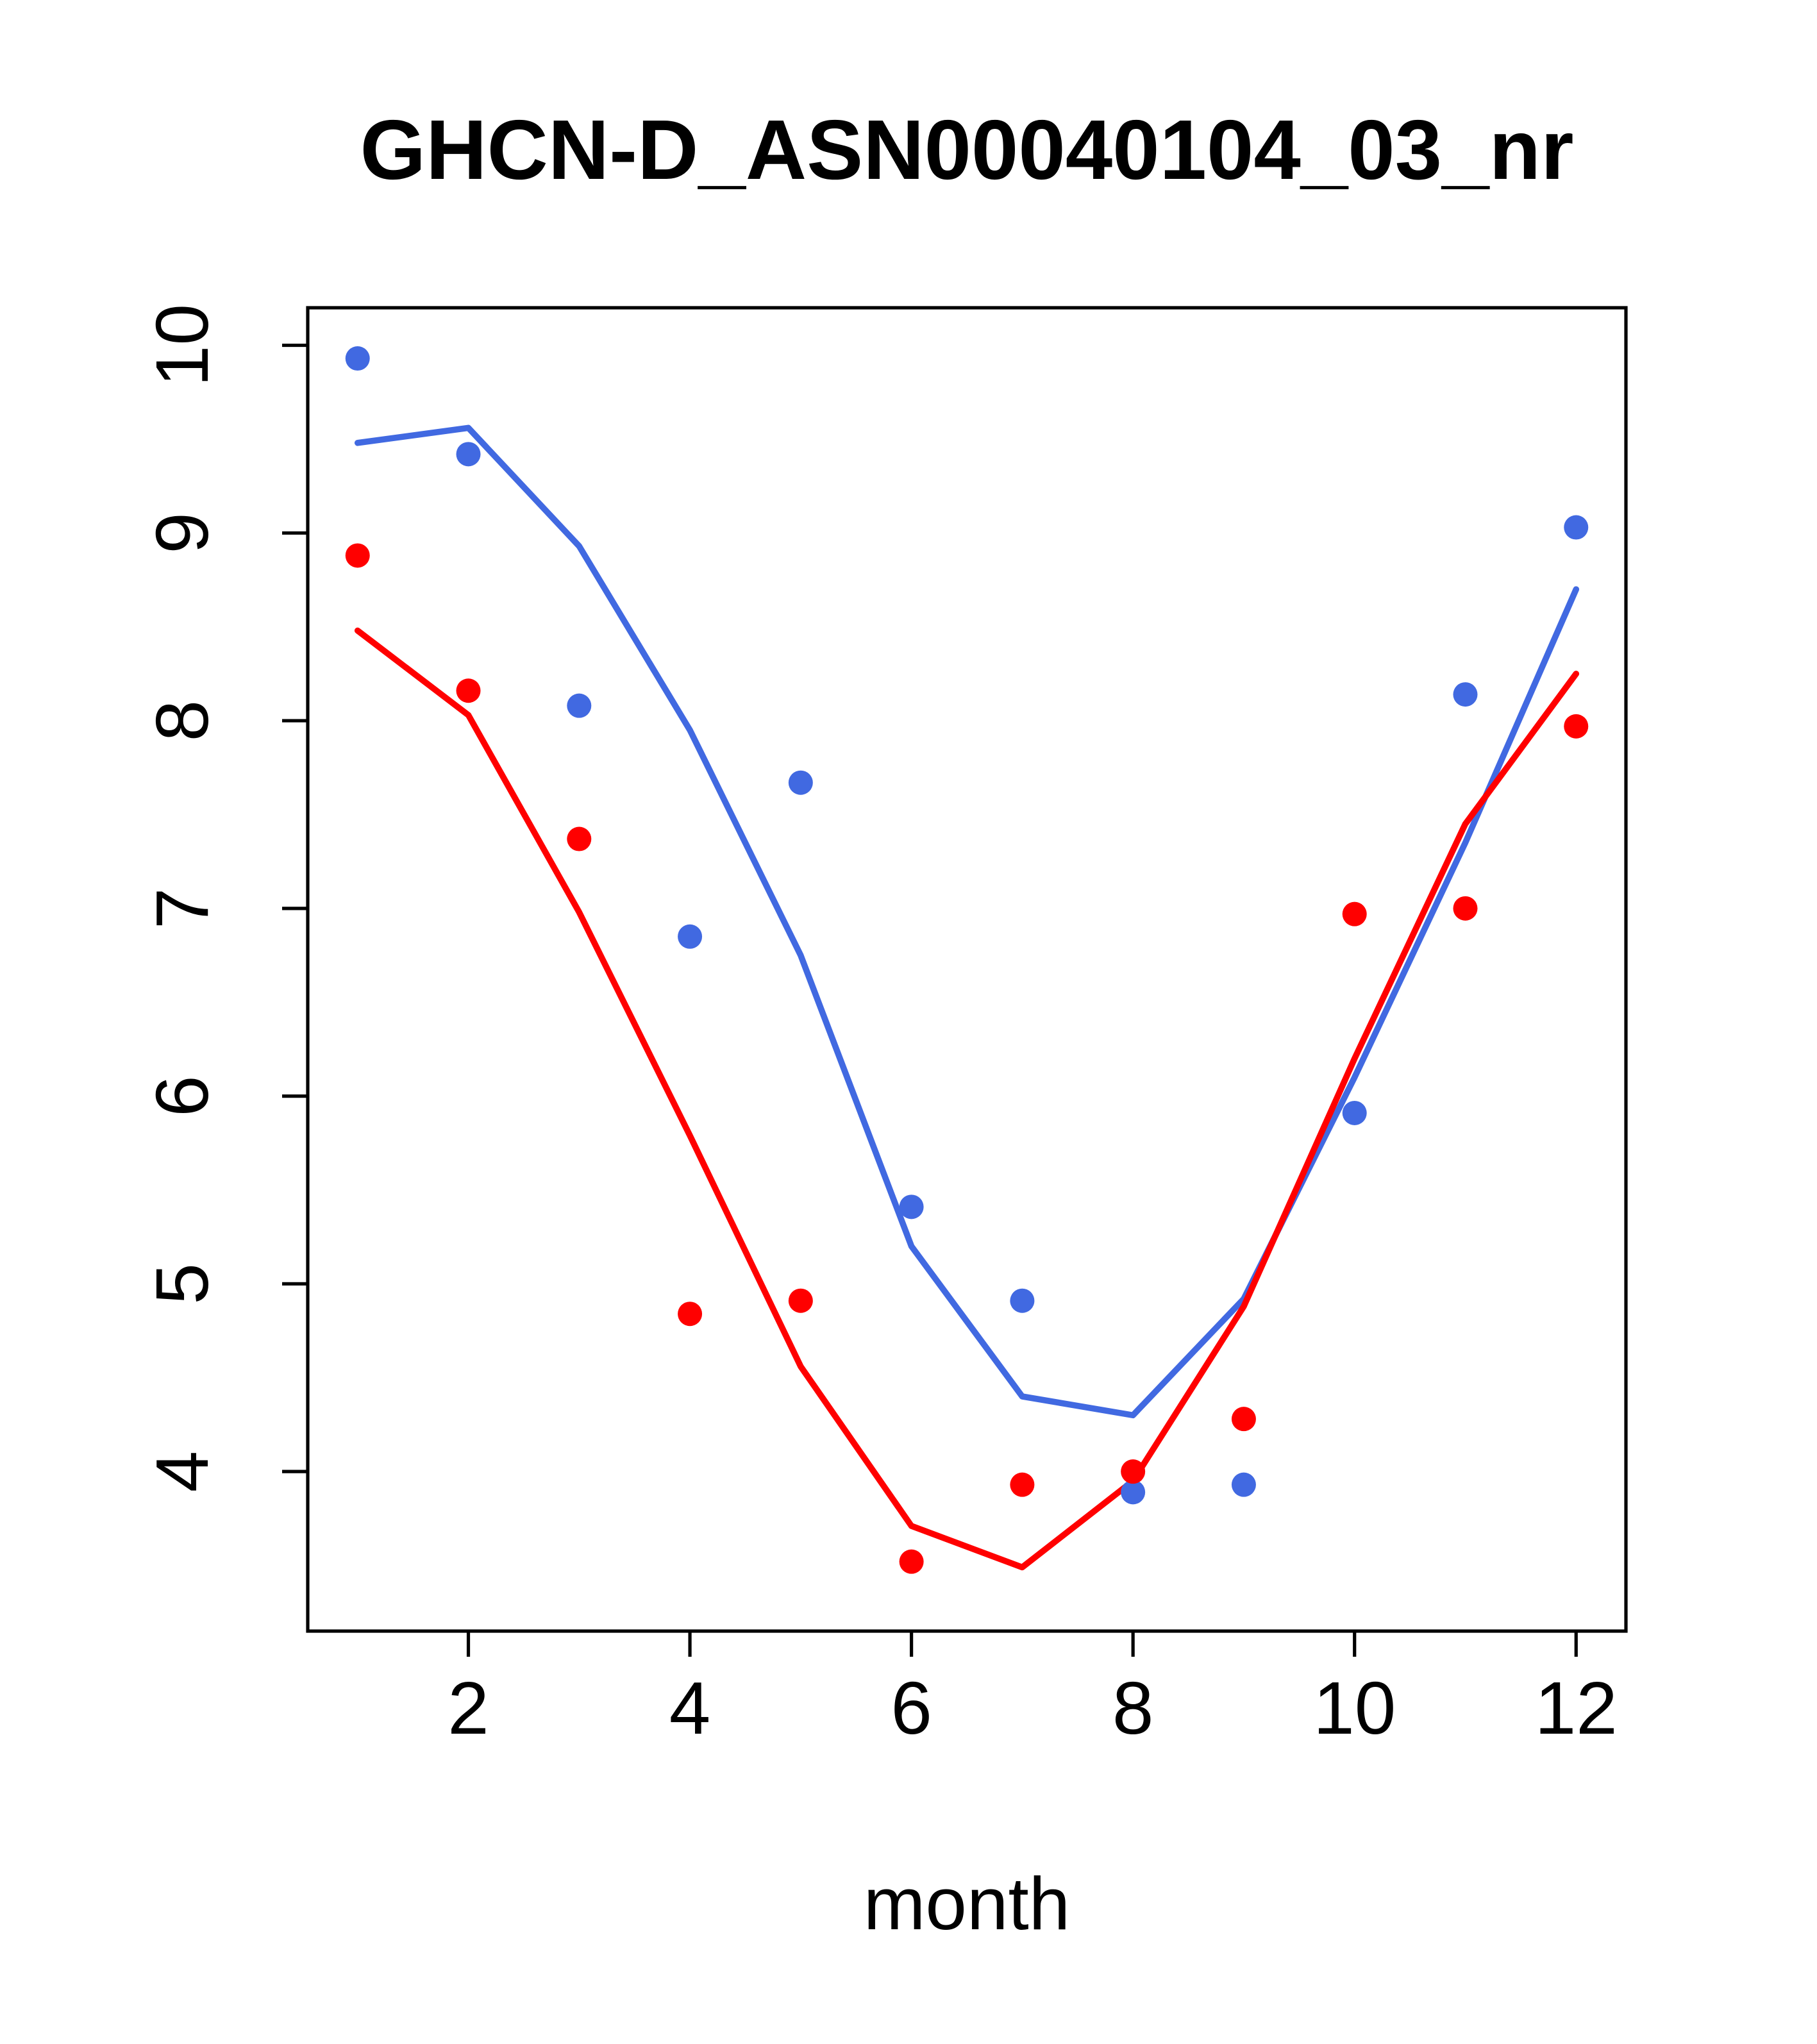 This screenshot has width=1817, height=2044. Describe the element at coordinates (967, 1903) in the screenshot. I see `x-axis-label: month` at that location.